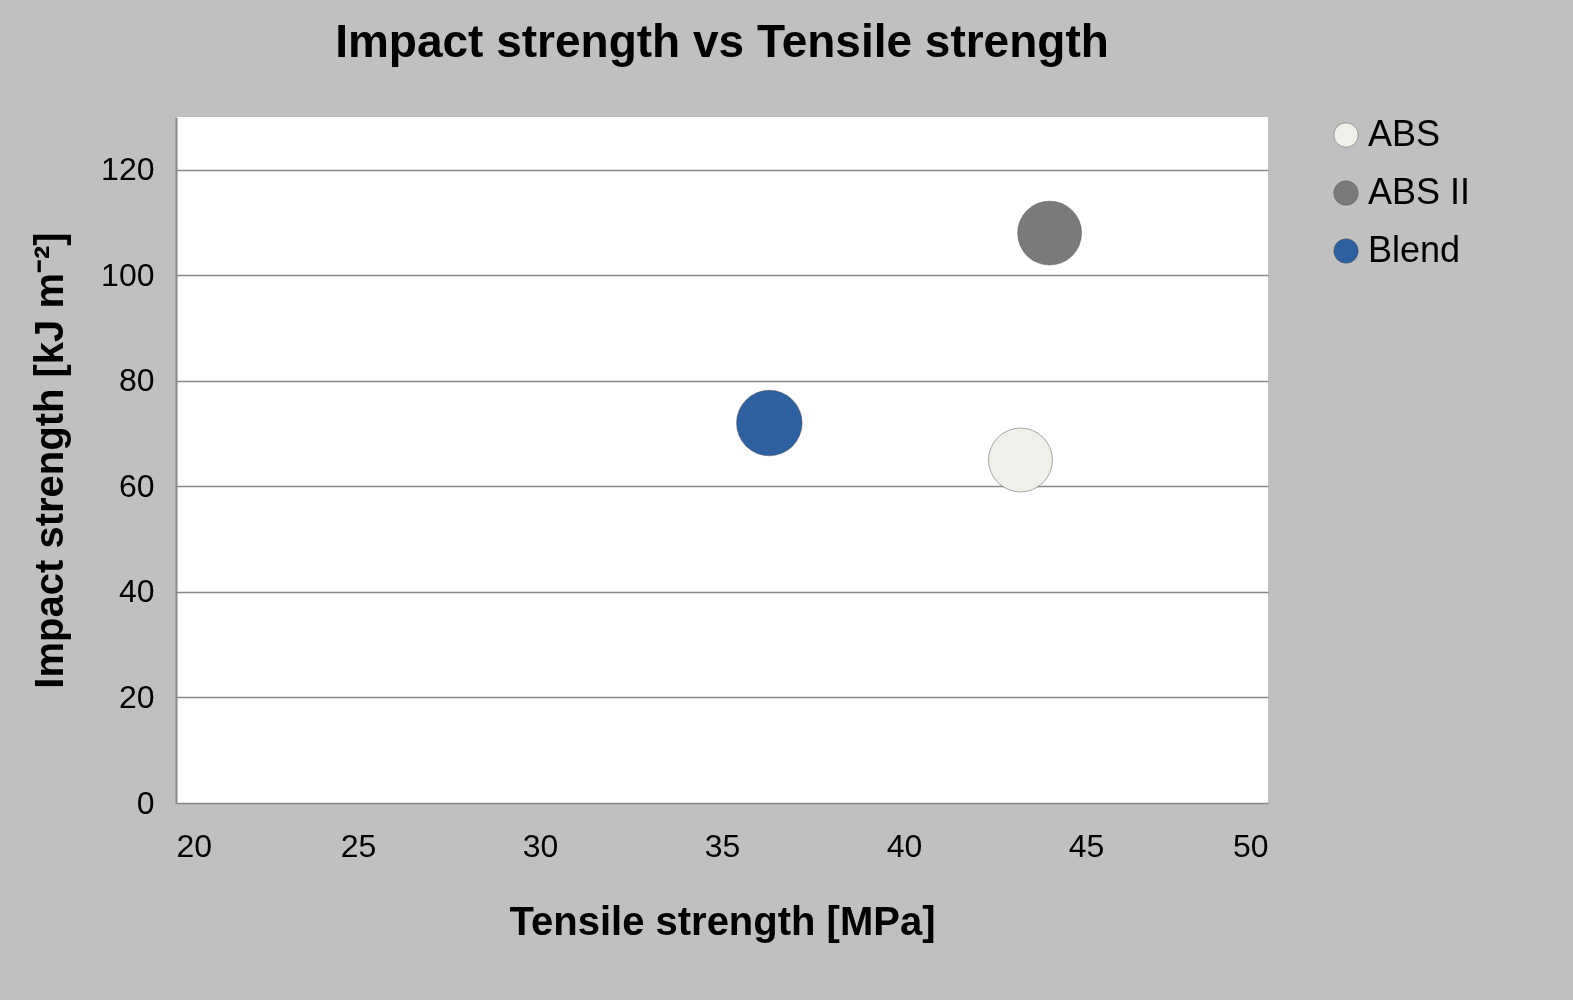 The width and height of the screenshot is (1573, 1000). What do you see at coordinates (136, 380) in the screenshot?
I see `y-tick-label: 80` at bounding box center [136, 380].